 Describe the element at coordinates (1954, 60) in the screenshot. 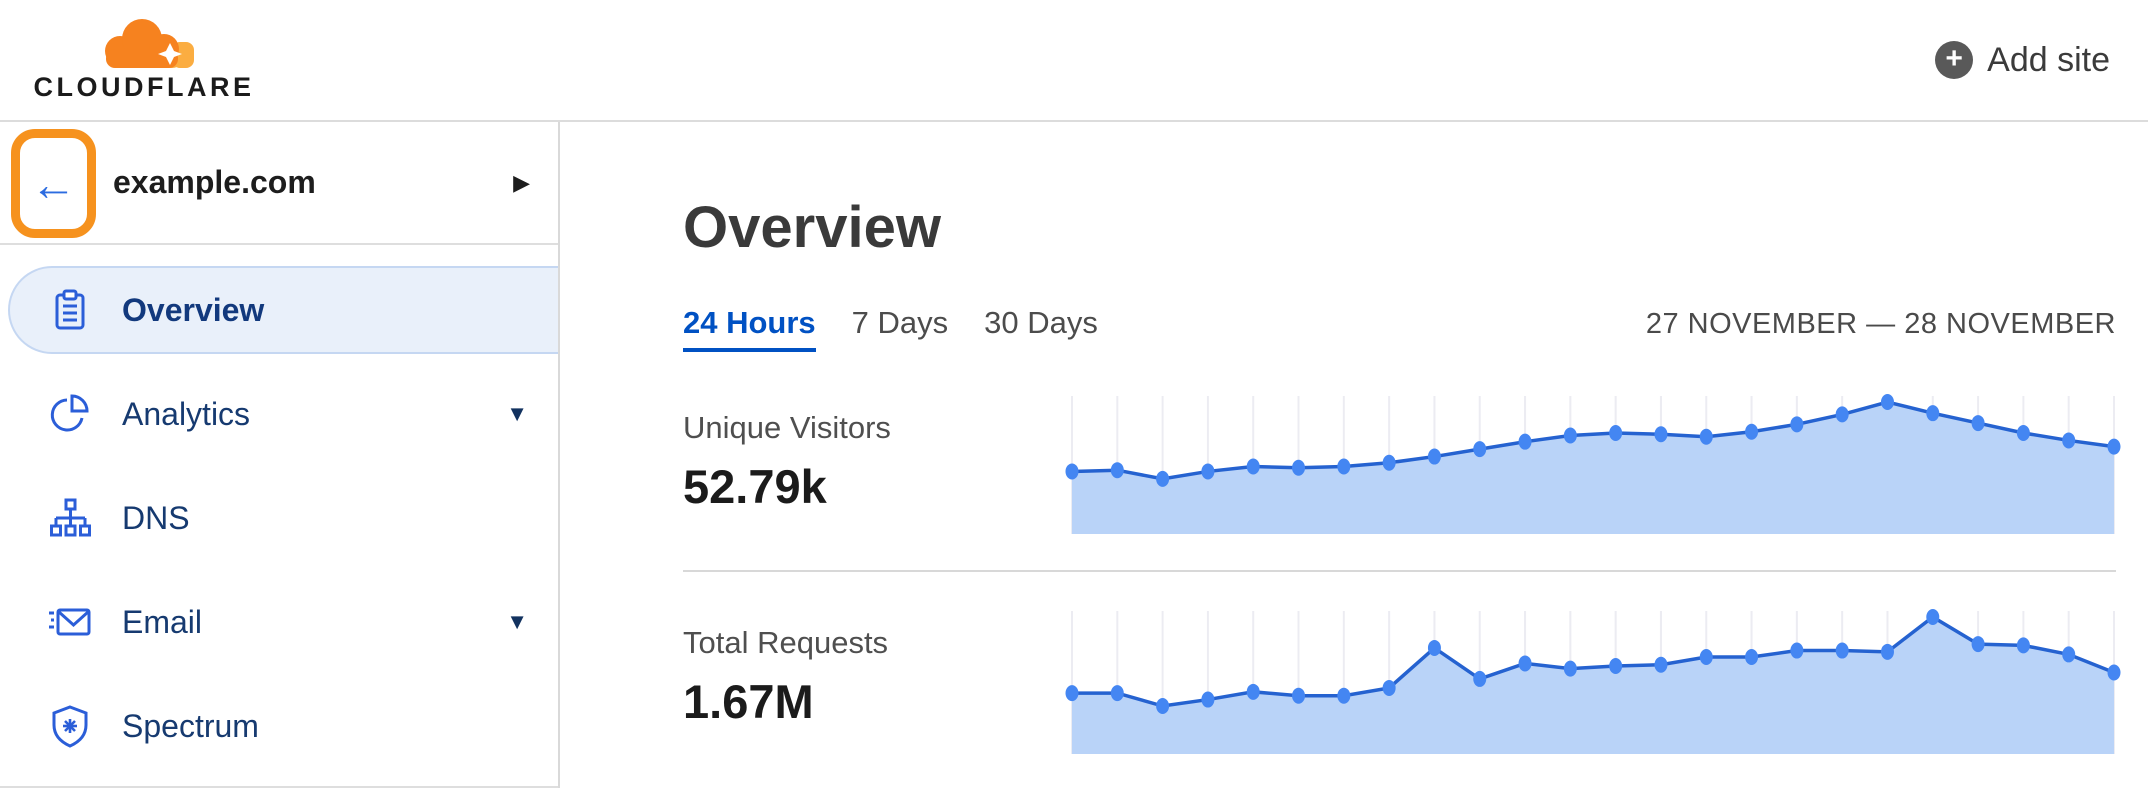

I see `plus-circle-icon: +` at that location.